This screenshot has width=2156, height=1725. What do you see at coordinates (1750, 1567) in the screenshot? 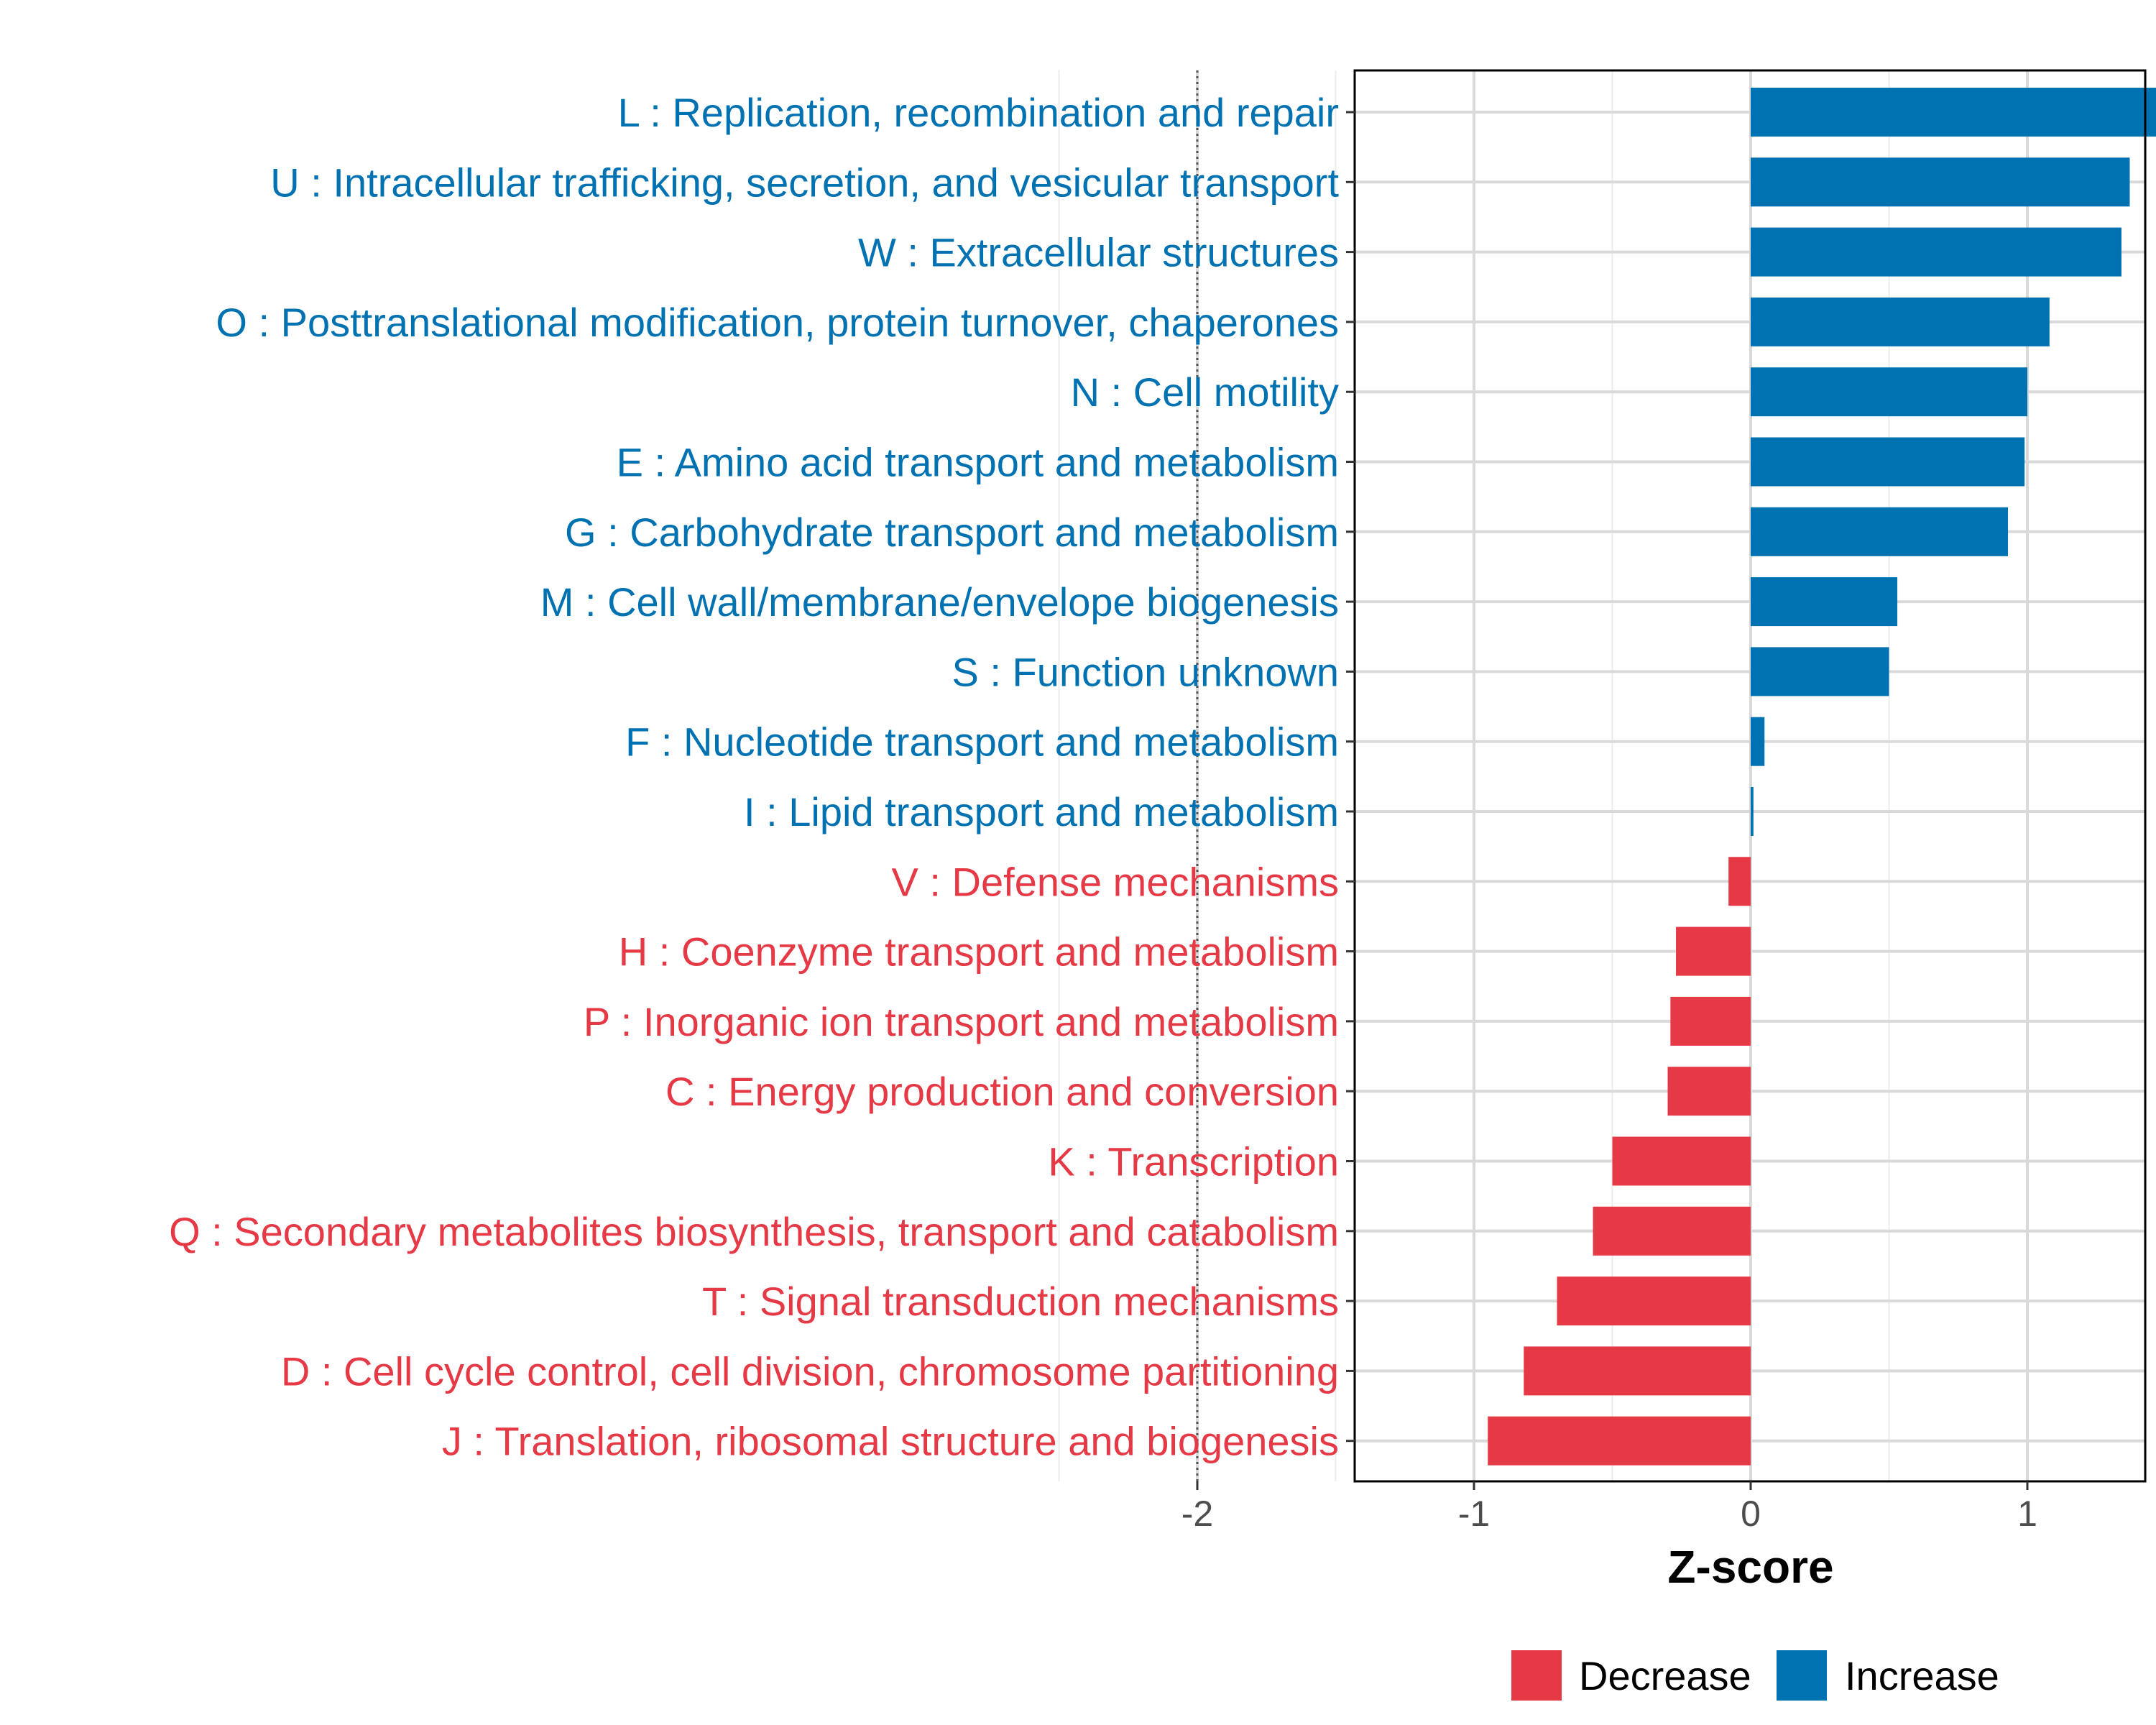
I see `x-axis-title: Z-score` at bounding box center [1750, 1567].